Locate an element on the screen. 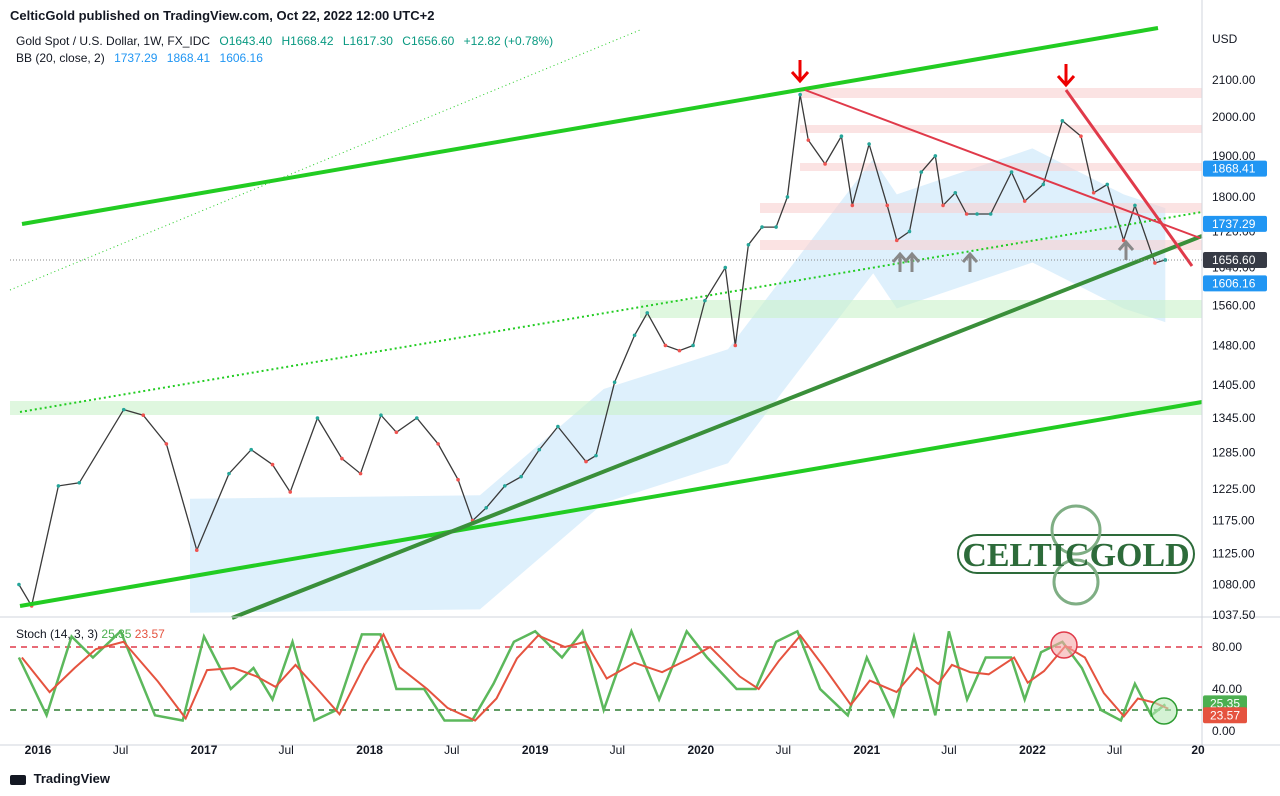 The image size is (1280, 796). price-tick-label: 1225.00 is located at coordinates (1234, 489).